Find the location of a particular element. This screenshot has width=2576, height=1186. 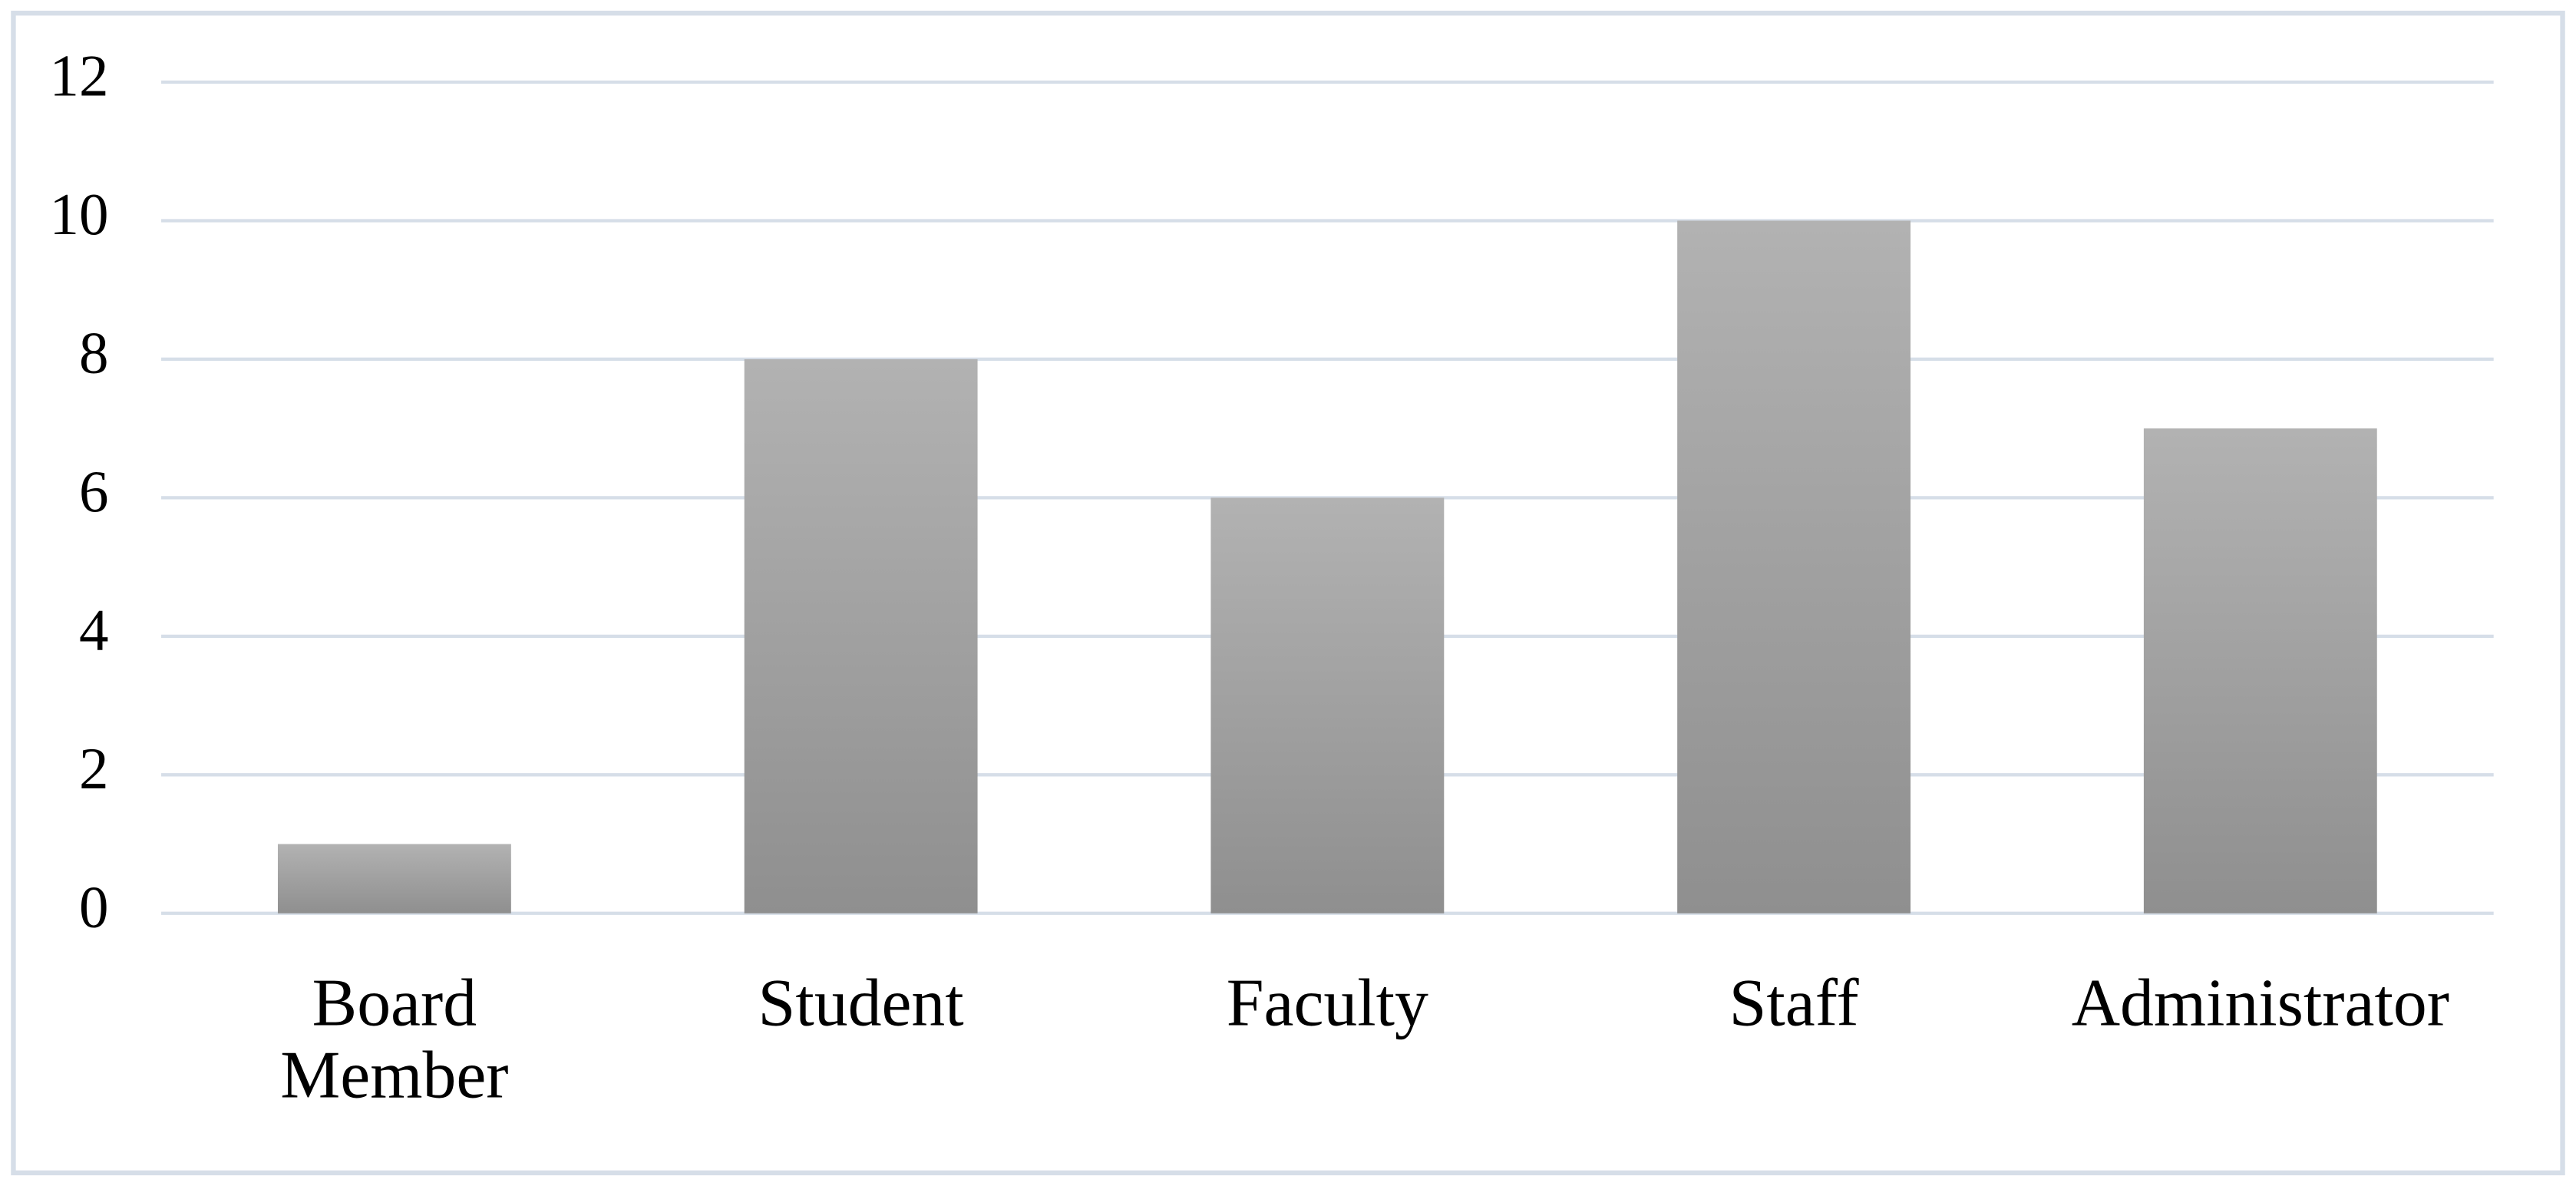

y-tick-label: 0 is located at coordinates (94, 907).